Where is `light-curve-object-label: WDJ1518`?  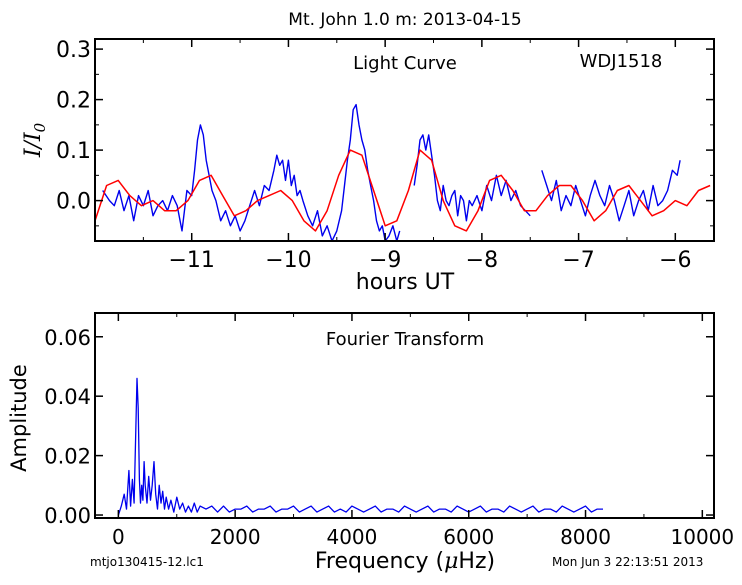 light-curve-object-label: WDJ1518 is located at coordinates (621, 61).